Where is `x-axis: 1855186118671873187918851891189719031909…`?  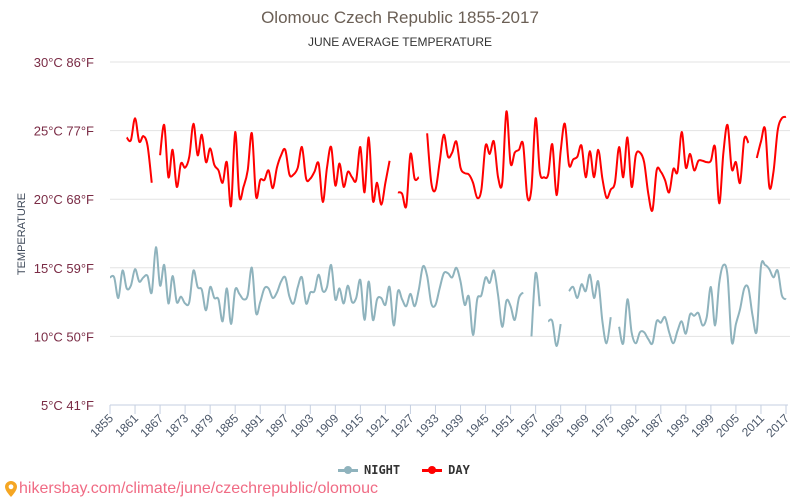 x-axis: 1855186118671873187918851891189719031909… is located at coordinates (439, 422).